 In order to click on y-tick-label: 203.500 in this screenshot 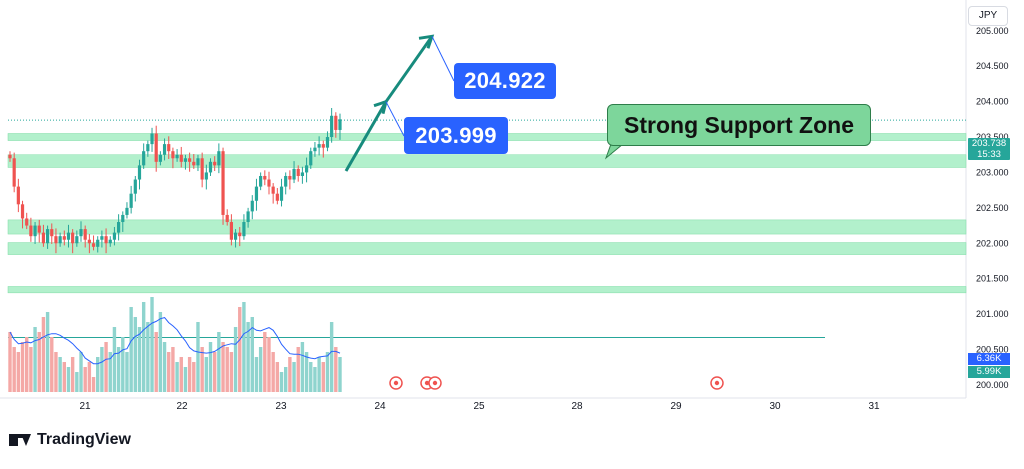, I will do `click(992, 137)`.